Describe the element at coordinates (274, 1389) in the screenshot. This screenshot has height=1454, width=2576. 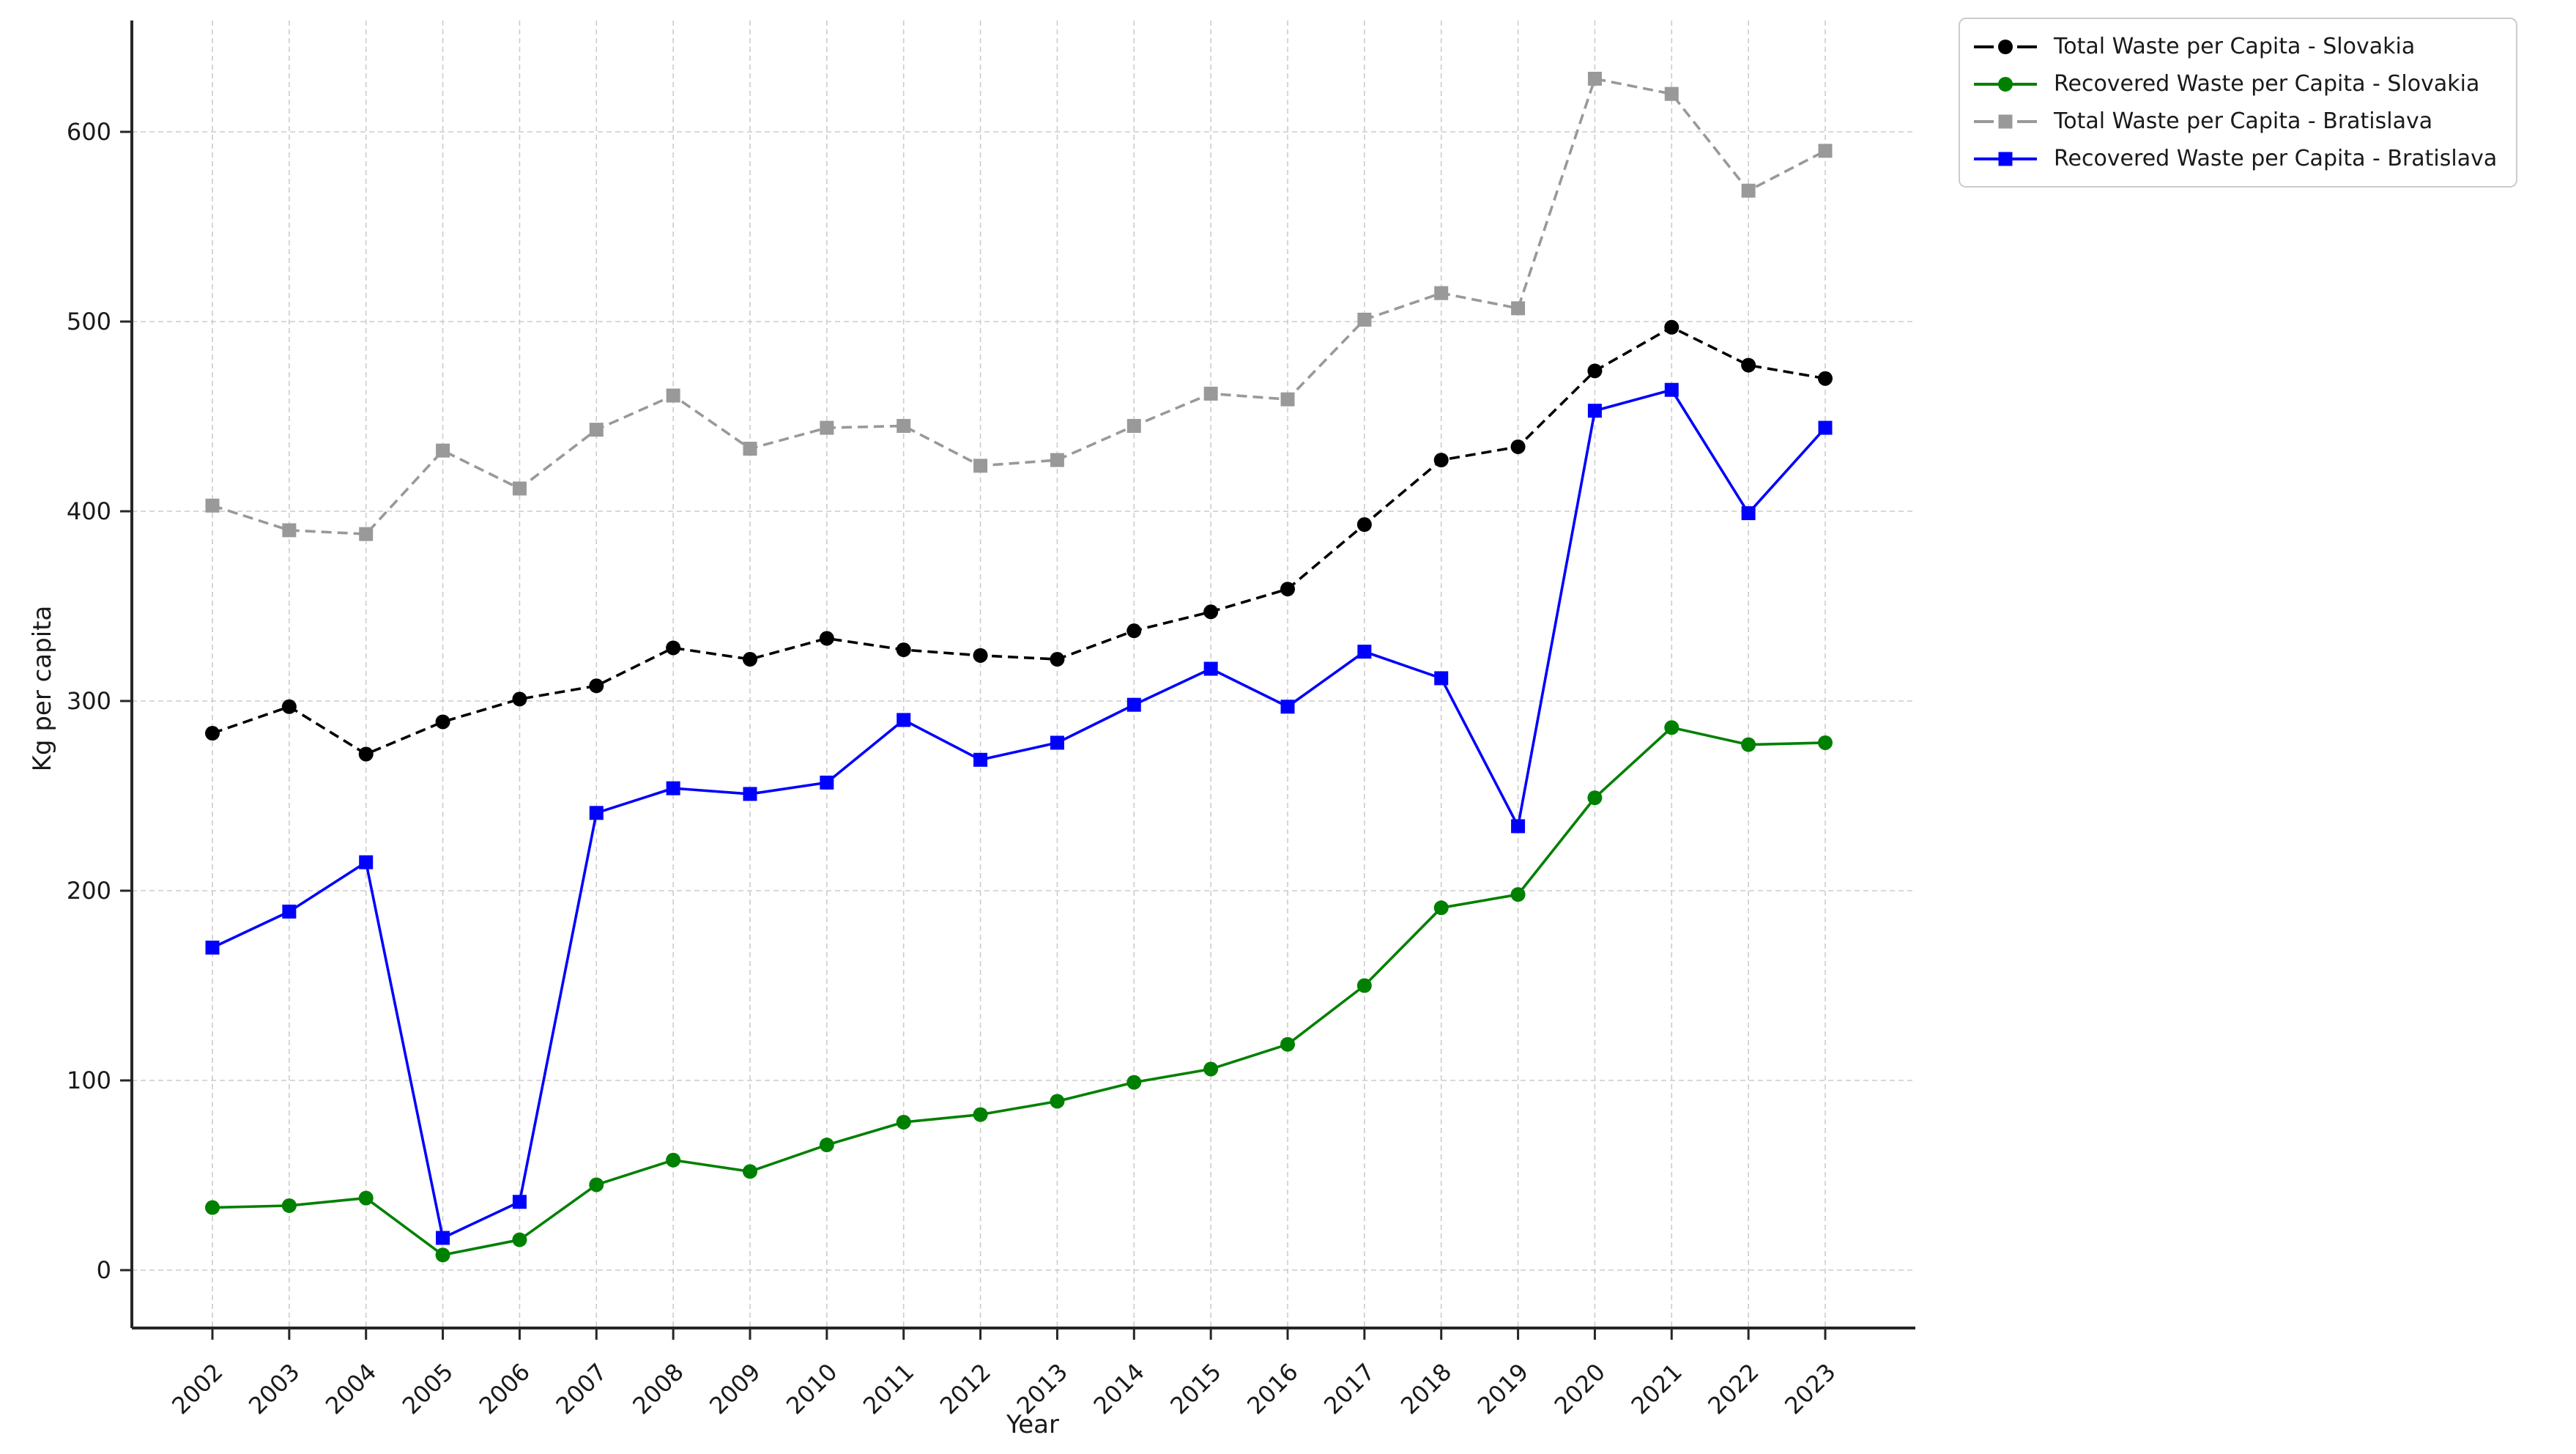
I see `x-tick-label: 2003` at that location.